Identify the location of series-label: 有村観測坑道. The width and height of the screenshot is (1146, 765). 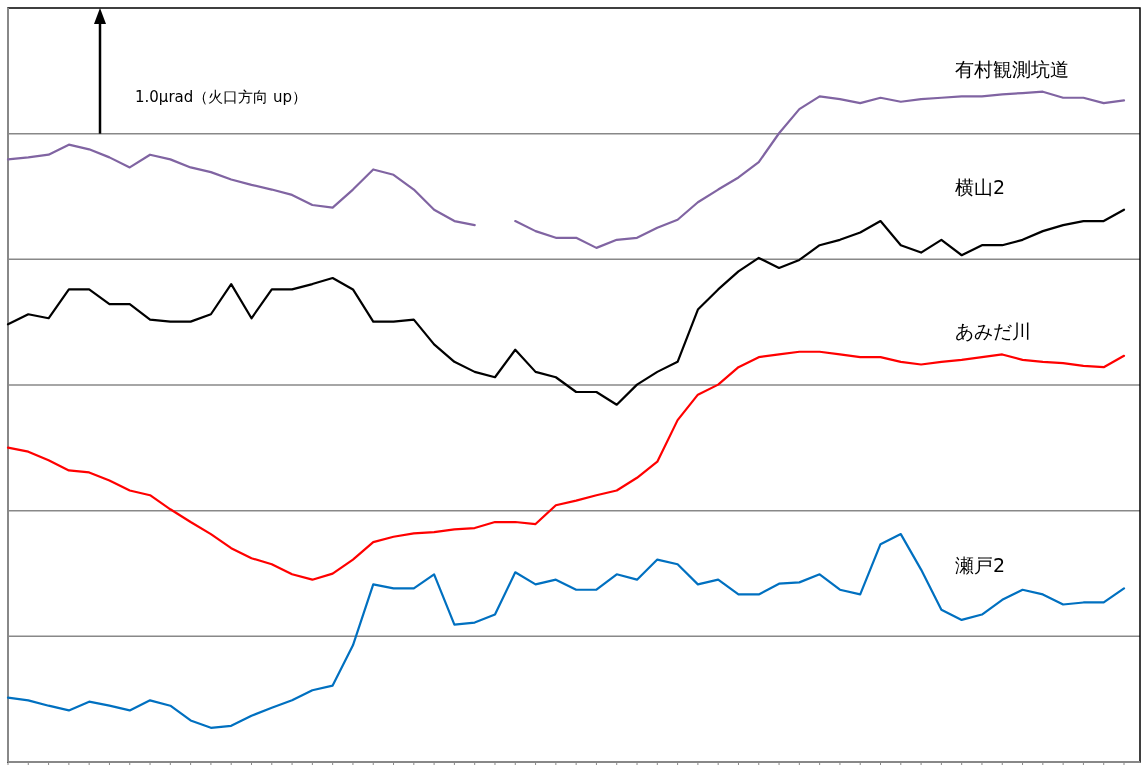
(1012, 68).